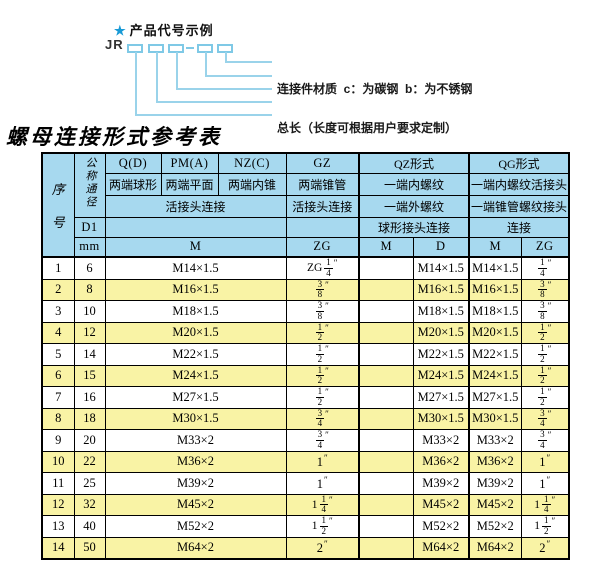 The width and height of the screenshot is (600, 567). I want to click on table-row: 1 6 M14×1.5 ZG 1 4 ″ M14×1.5 M14×1.5 1 4 ″, so click(305, 268).